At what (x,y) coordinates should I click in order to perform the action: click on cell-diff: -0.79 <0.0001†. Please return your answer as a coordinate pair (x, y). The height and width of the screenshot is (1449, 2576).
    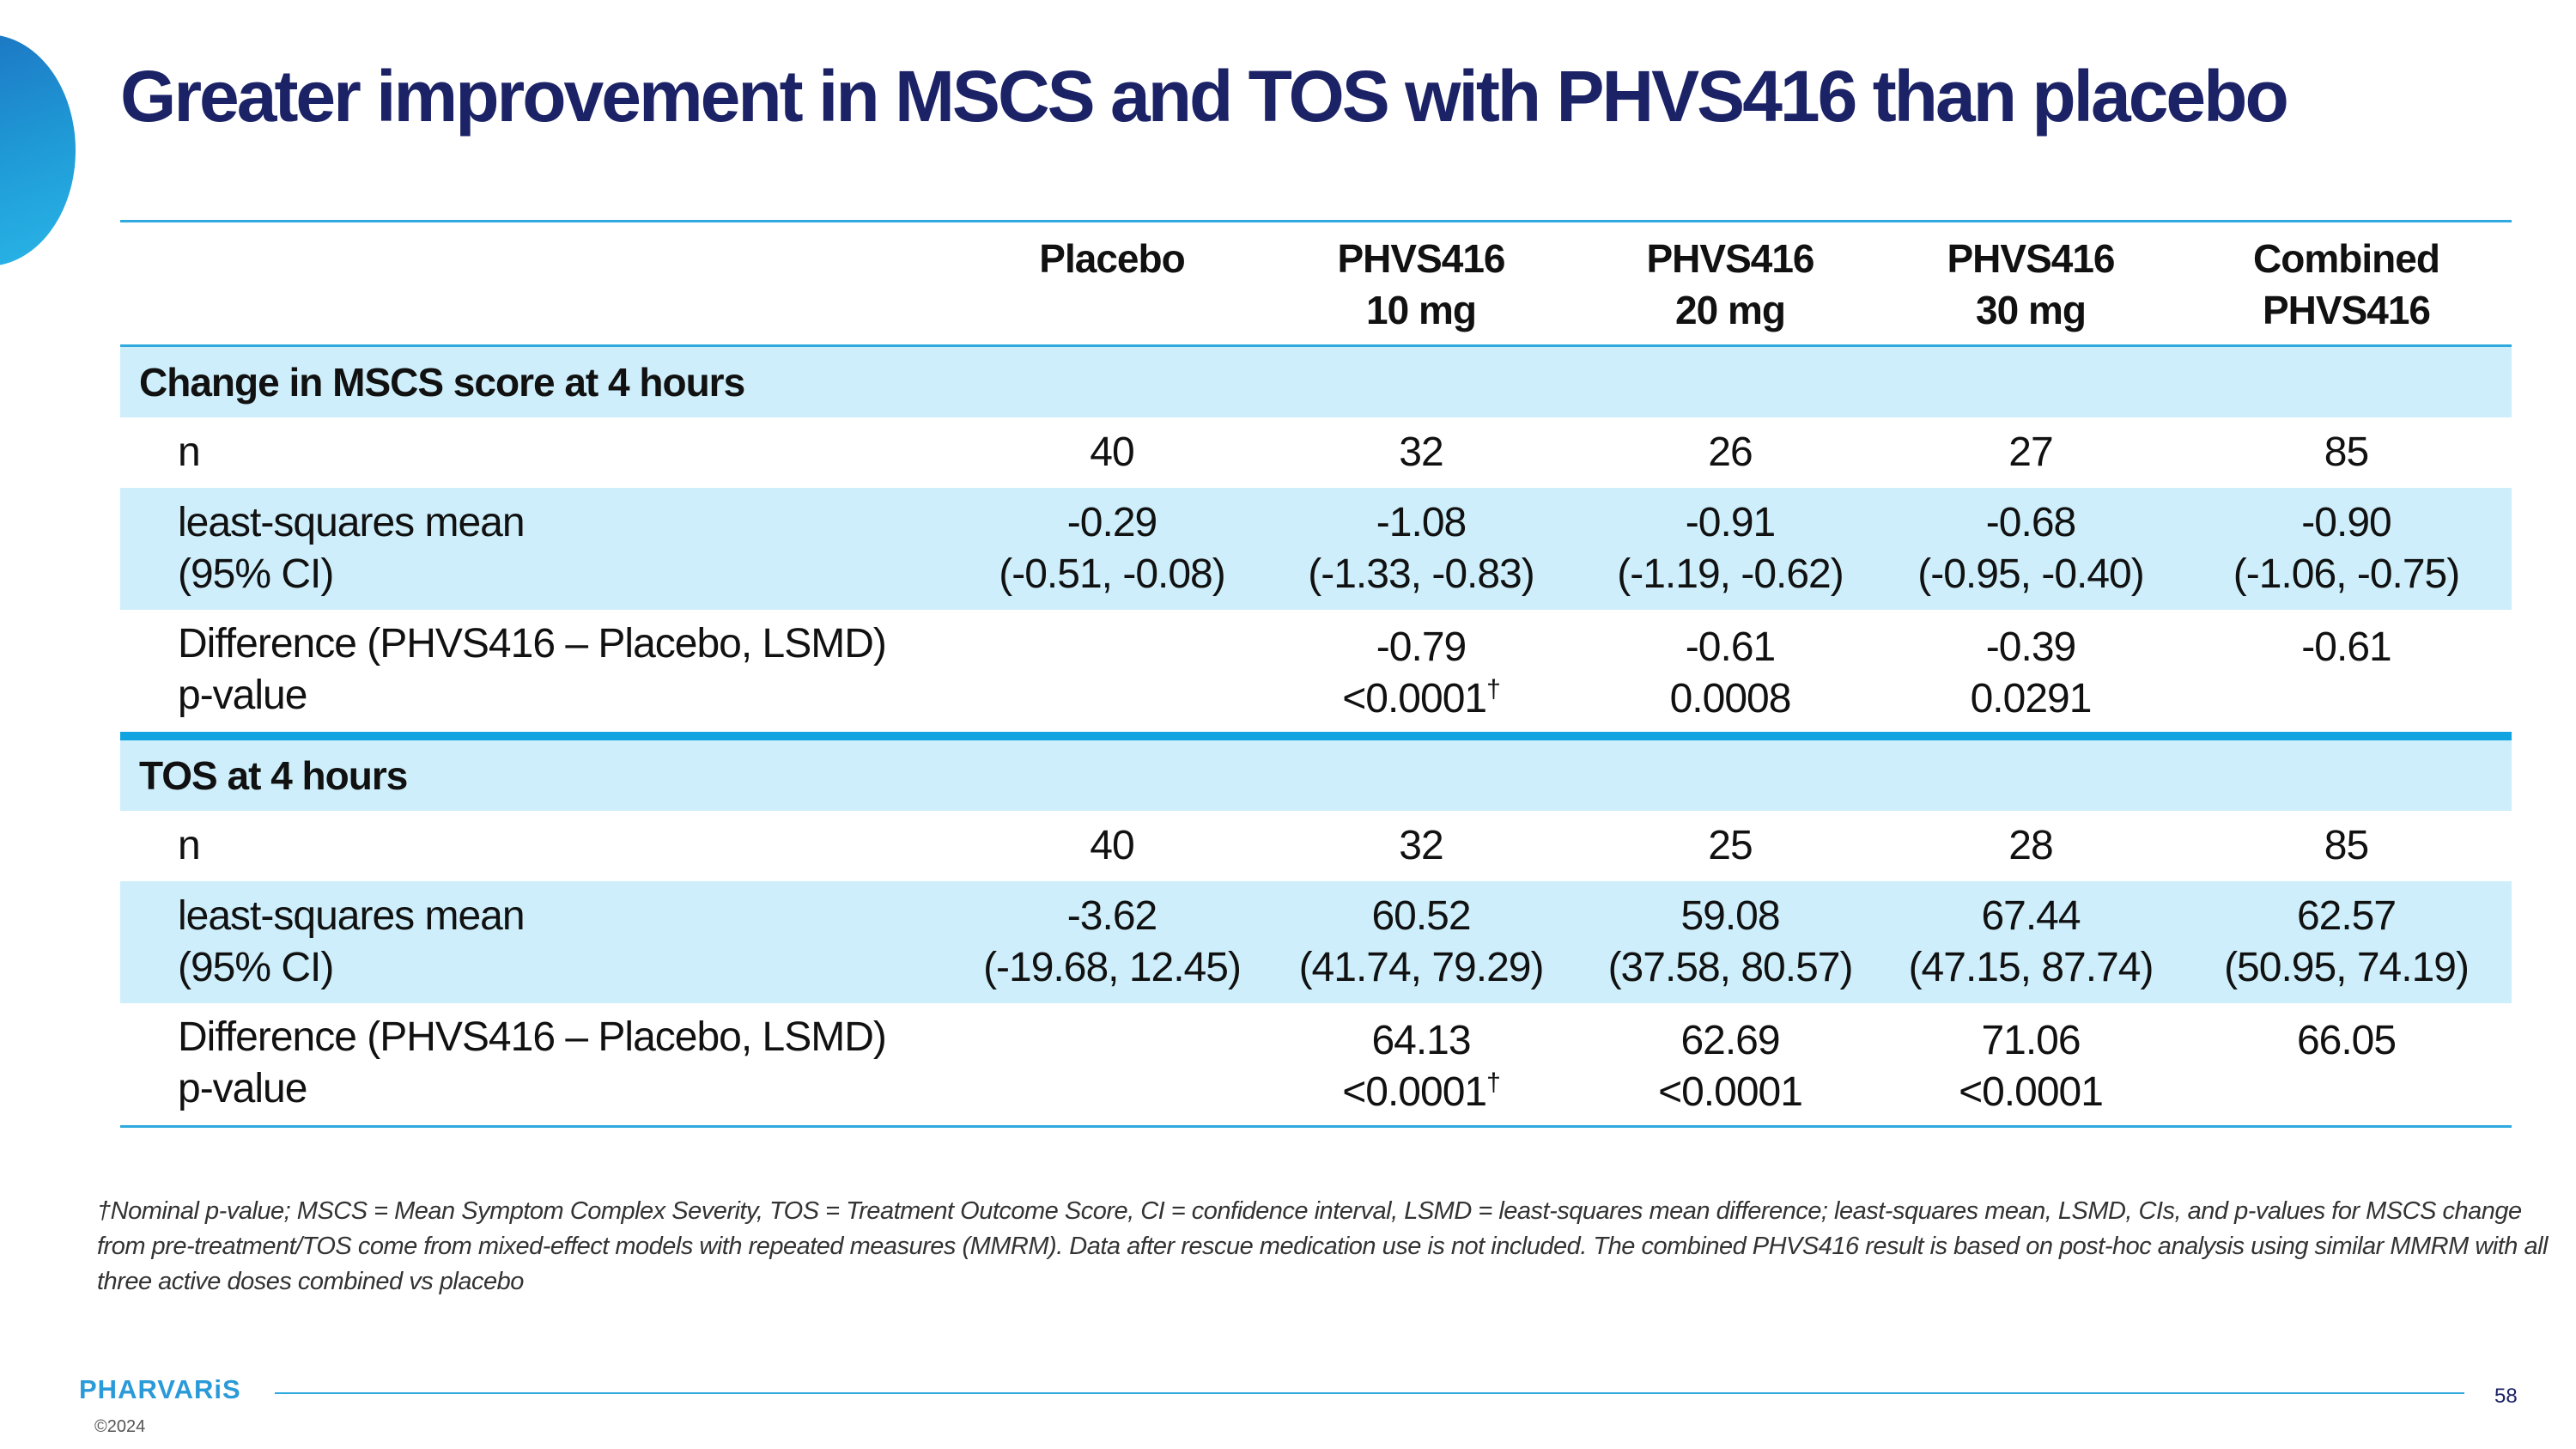
    Looking at the image, I should click on (1421, 667).